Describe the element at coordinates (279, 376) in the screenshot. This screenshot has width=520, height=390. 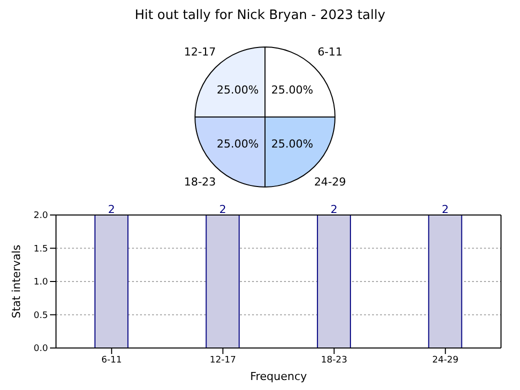
I see `x-axis-title: Frequency` at that location.